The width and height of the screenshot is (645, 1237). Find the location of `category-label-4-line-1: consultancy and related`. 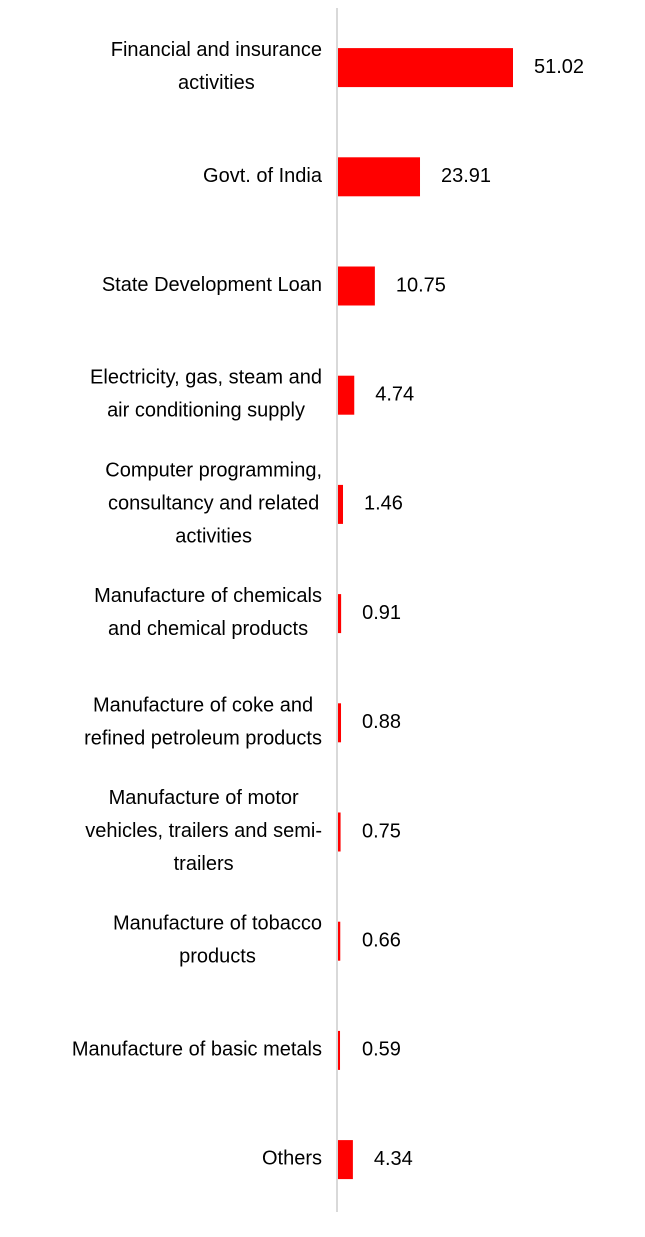

category-label-4-line-1: consultancy and related is located at coordinates (213, 504).